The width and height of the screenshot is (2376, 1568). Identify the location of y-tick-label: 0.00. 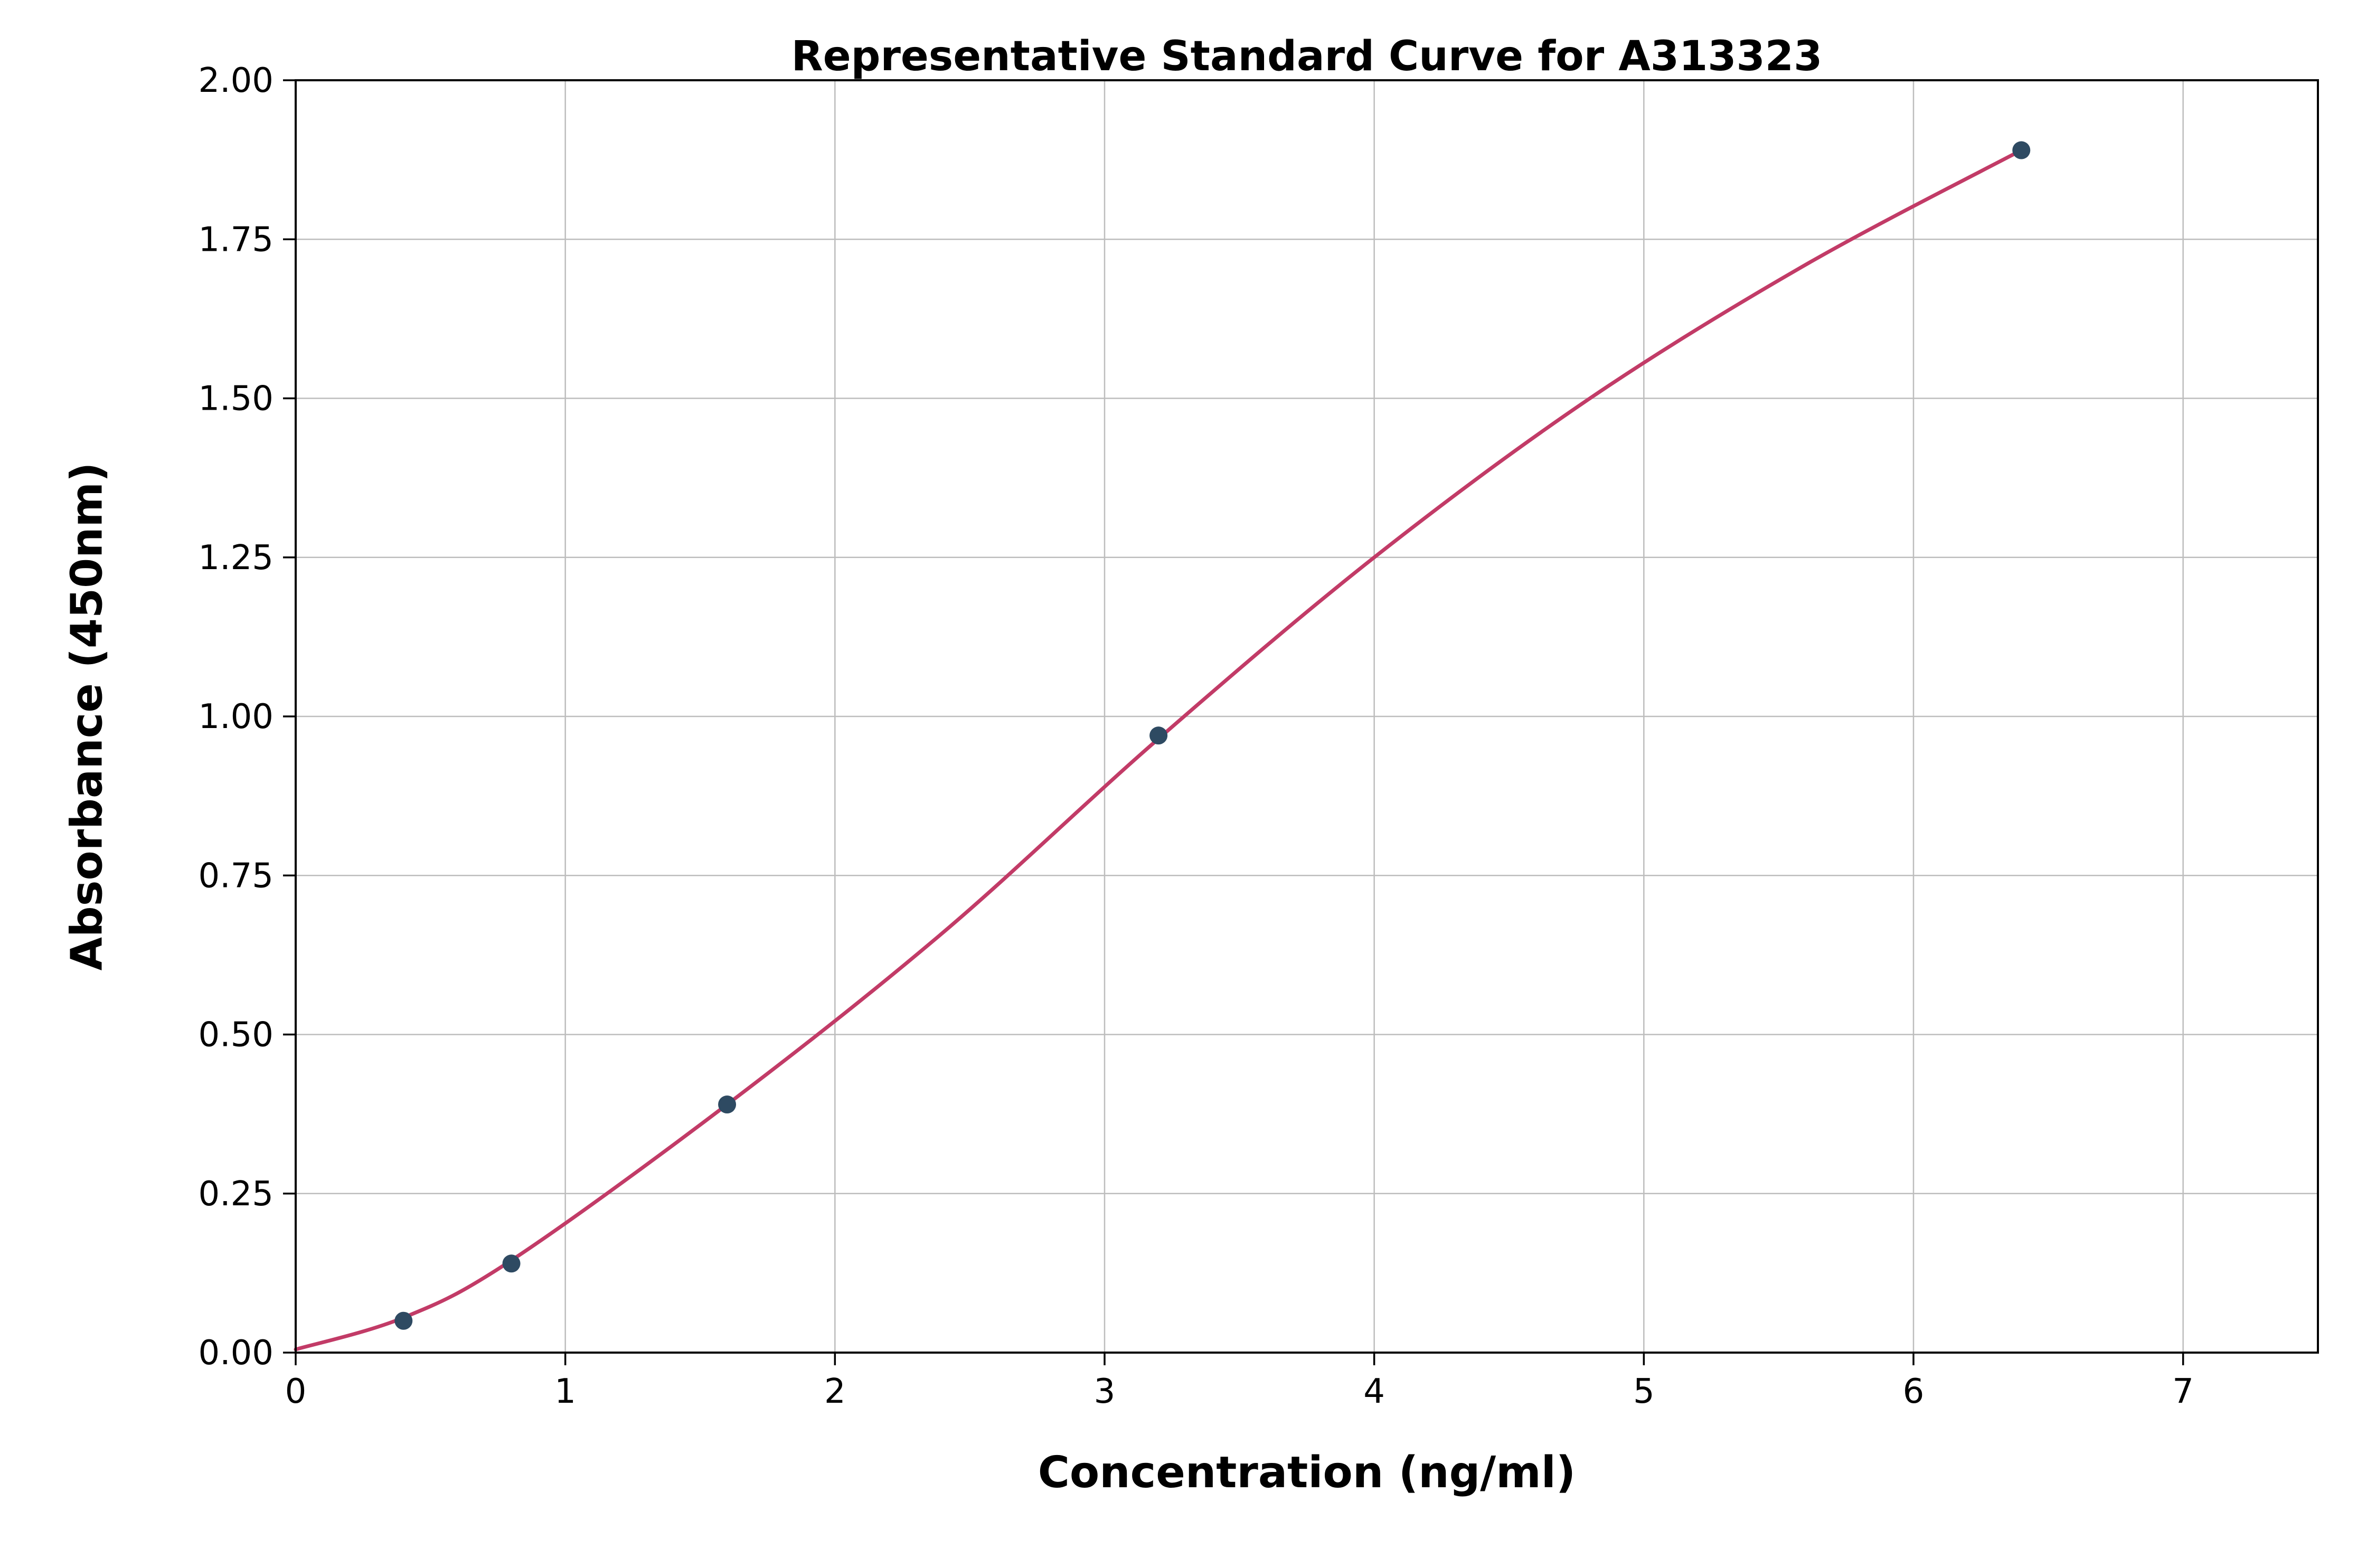
(237, 1354).